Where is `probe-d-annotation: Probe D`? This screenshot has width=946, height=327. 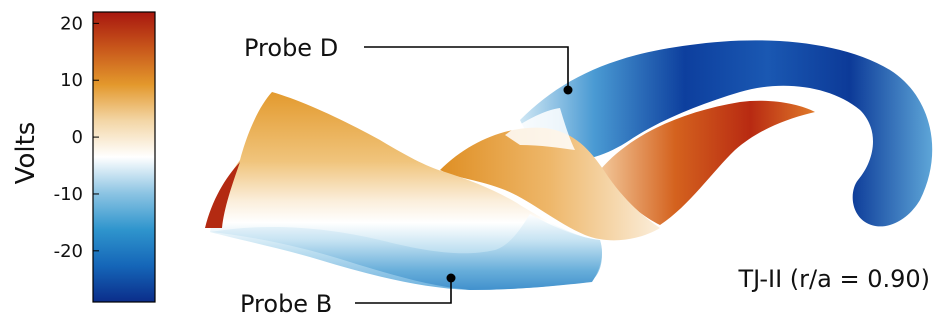 probe-d-annotation: Probe D is located at coordinates (408, 64).